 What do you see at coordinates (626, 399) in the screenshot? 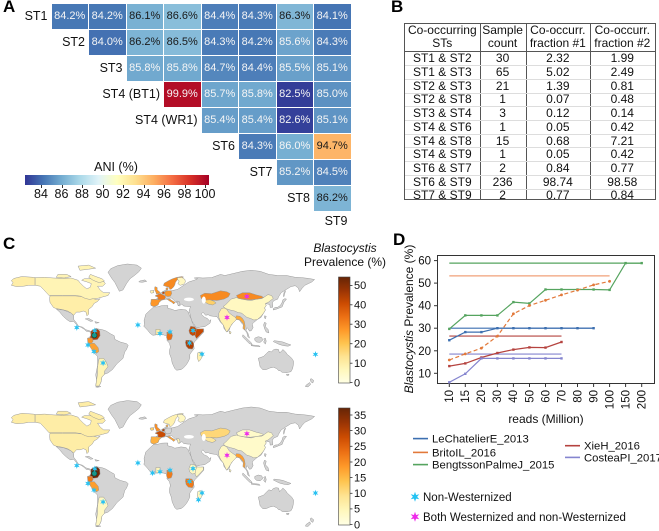
I see `svg-text: 150` at bounding box center [626, 399].